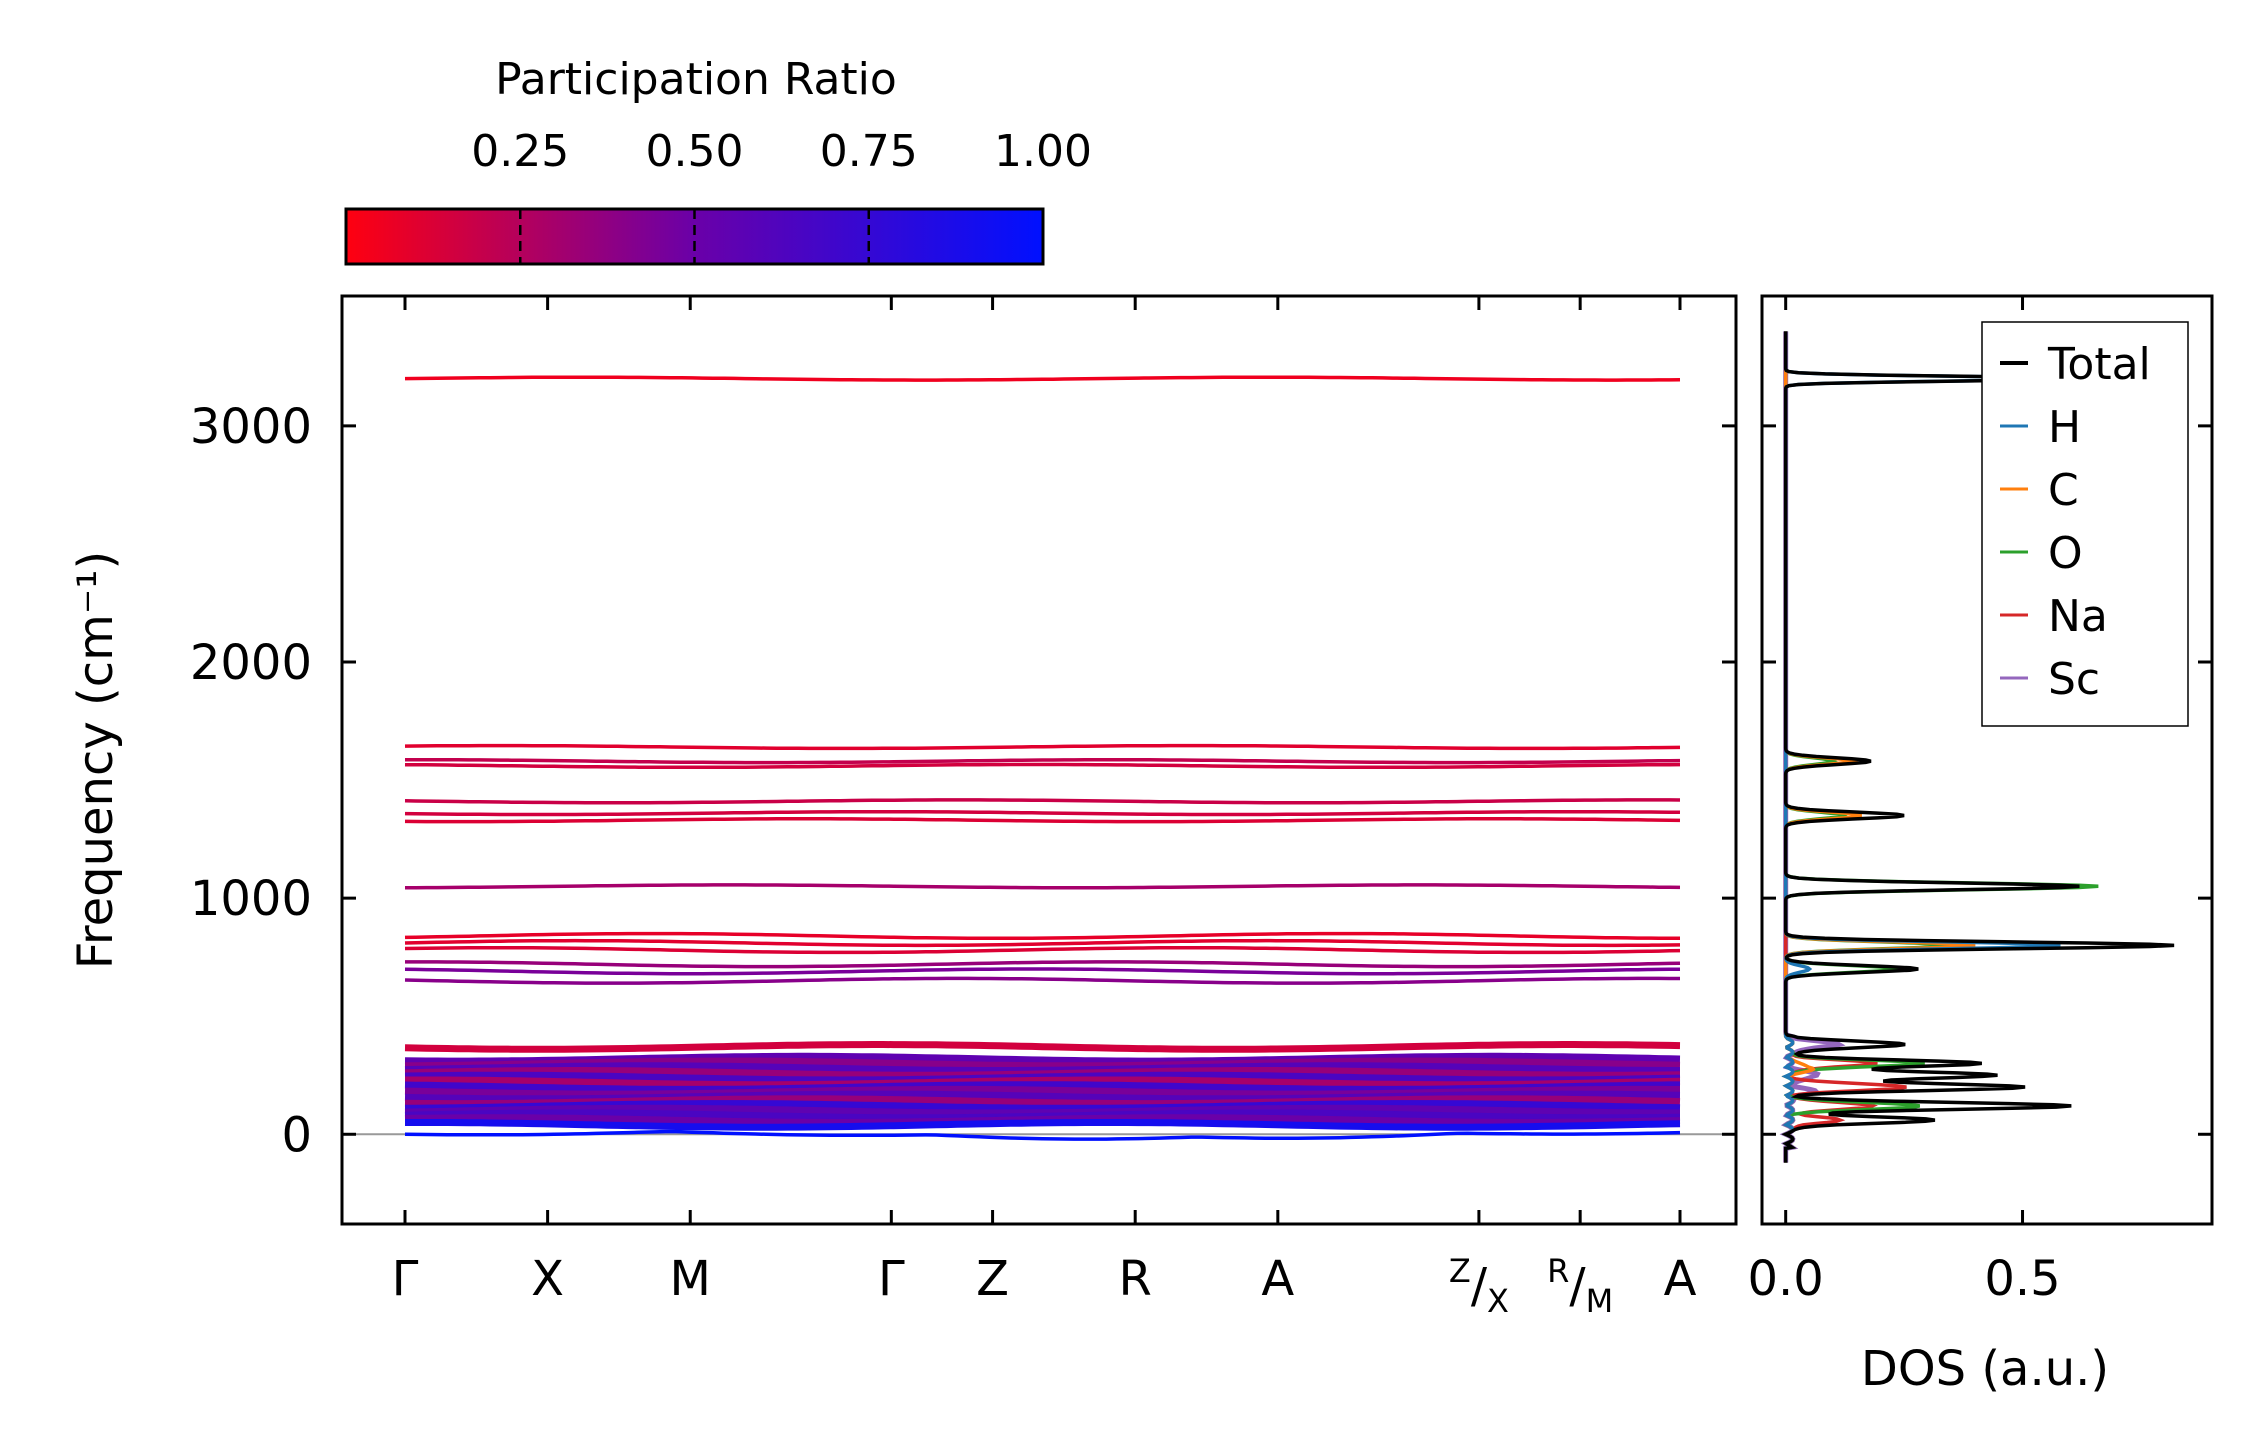 The height and width of the screenshot is (1455, 2259). What do you see at coordinates (2078, 616) in the screenshot?
I see `legend-label-na: Na` at bounding box center [2078, 616].